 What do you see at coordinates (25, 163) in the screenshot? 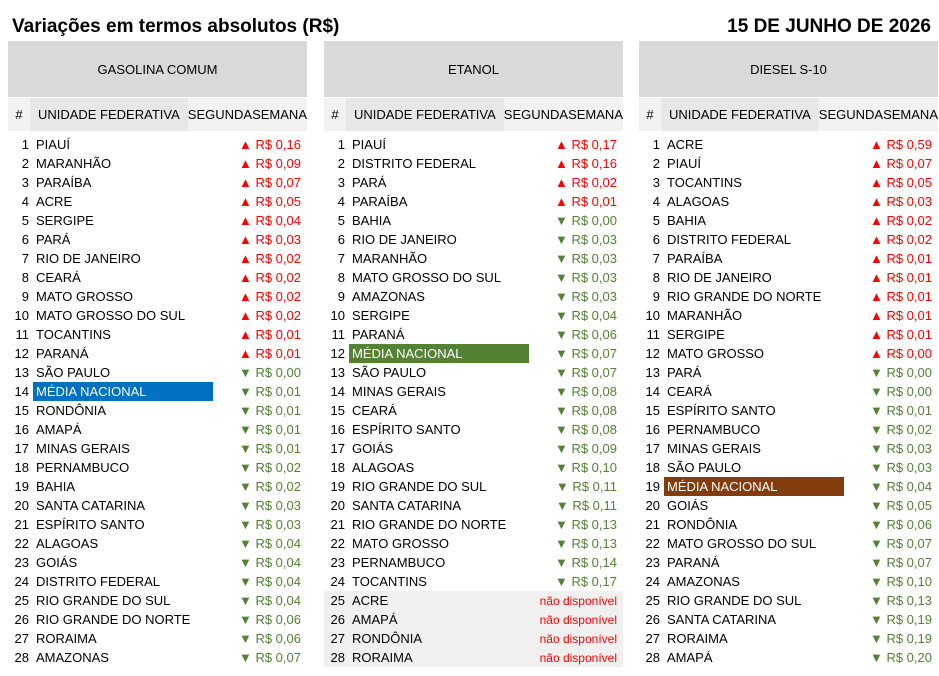
I see `rank-number: 2` at bounding box center [25, 163].